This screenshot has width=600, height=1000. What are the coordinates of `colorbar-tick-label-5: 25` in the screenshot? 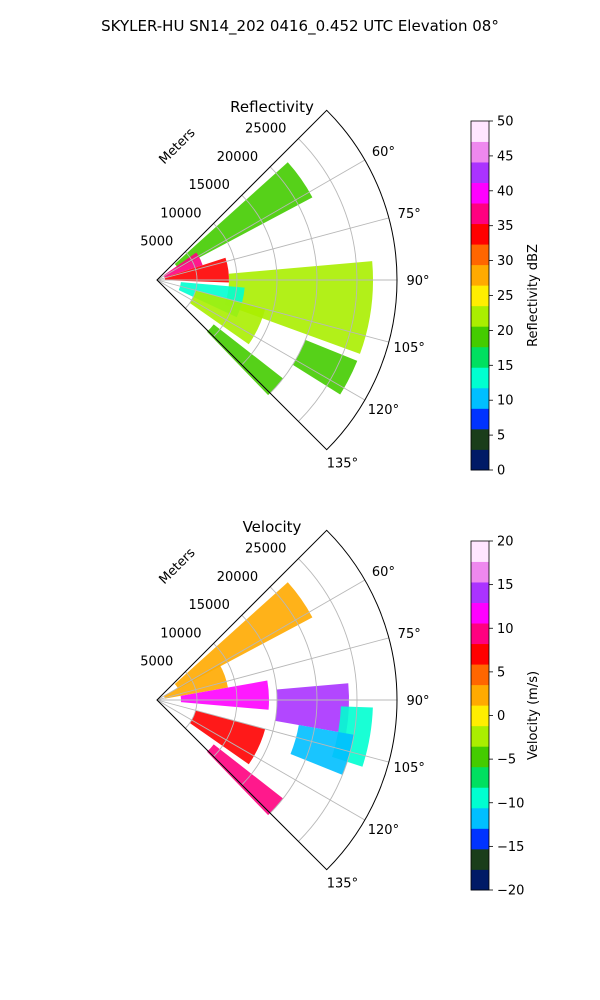 It's located at (505, 296).